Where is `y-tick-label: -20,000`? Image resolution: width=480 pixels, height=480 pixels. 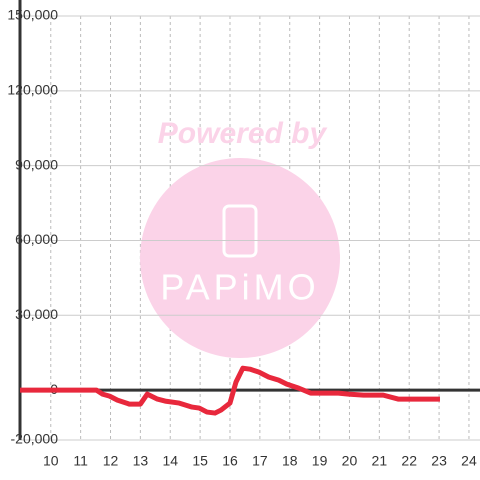
y-tick-label: -20,000 is located at coordinates (35, 439).